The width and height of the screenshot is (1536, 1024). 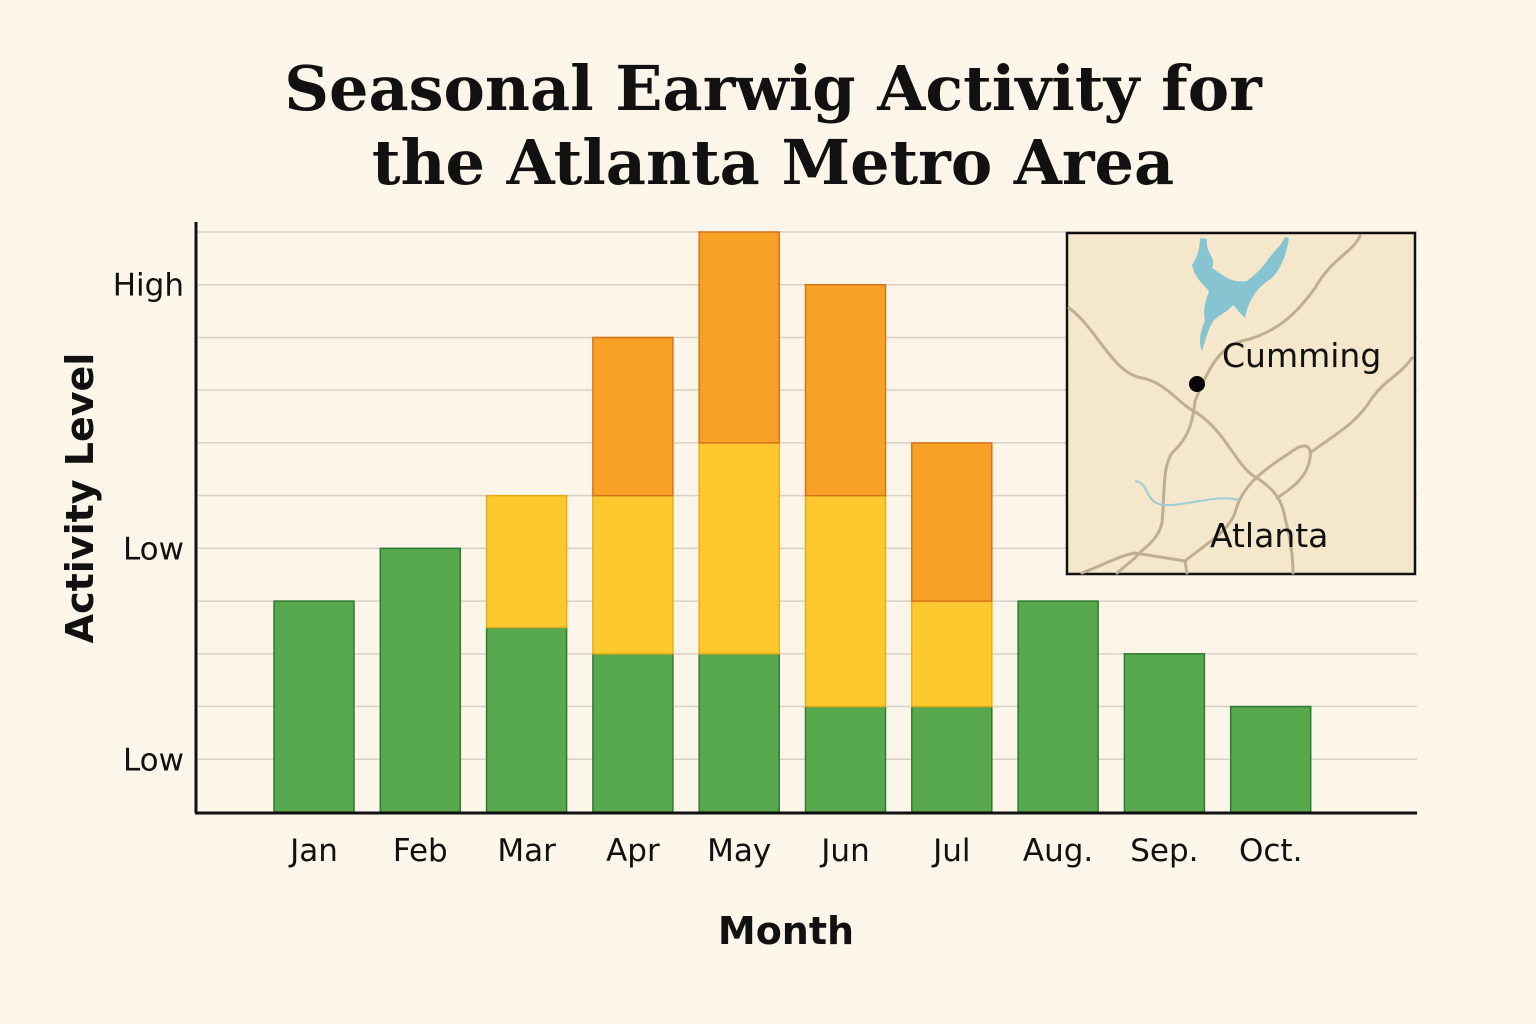 I want to click on x-tick-label: Apr, so click(x=633, y=851).